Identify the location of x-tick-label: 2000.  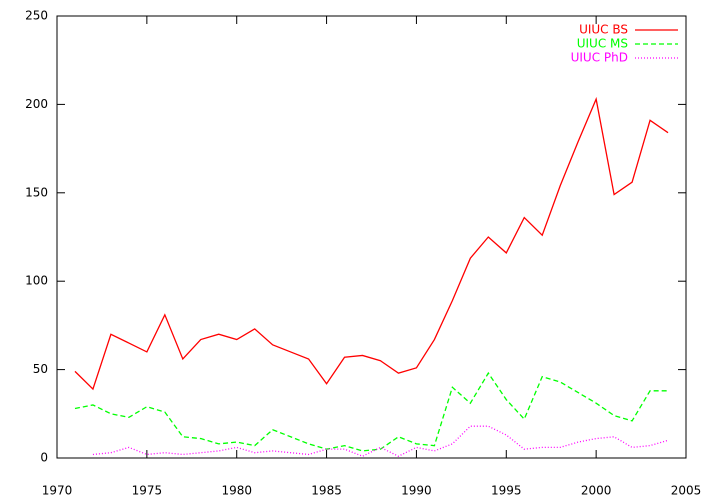
(596, 491).